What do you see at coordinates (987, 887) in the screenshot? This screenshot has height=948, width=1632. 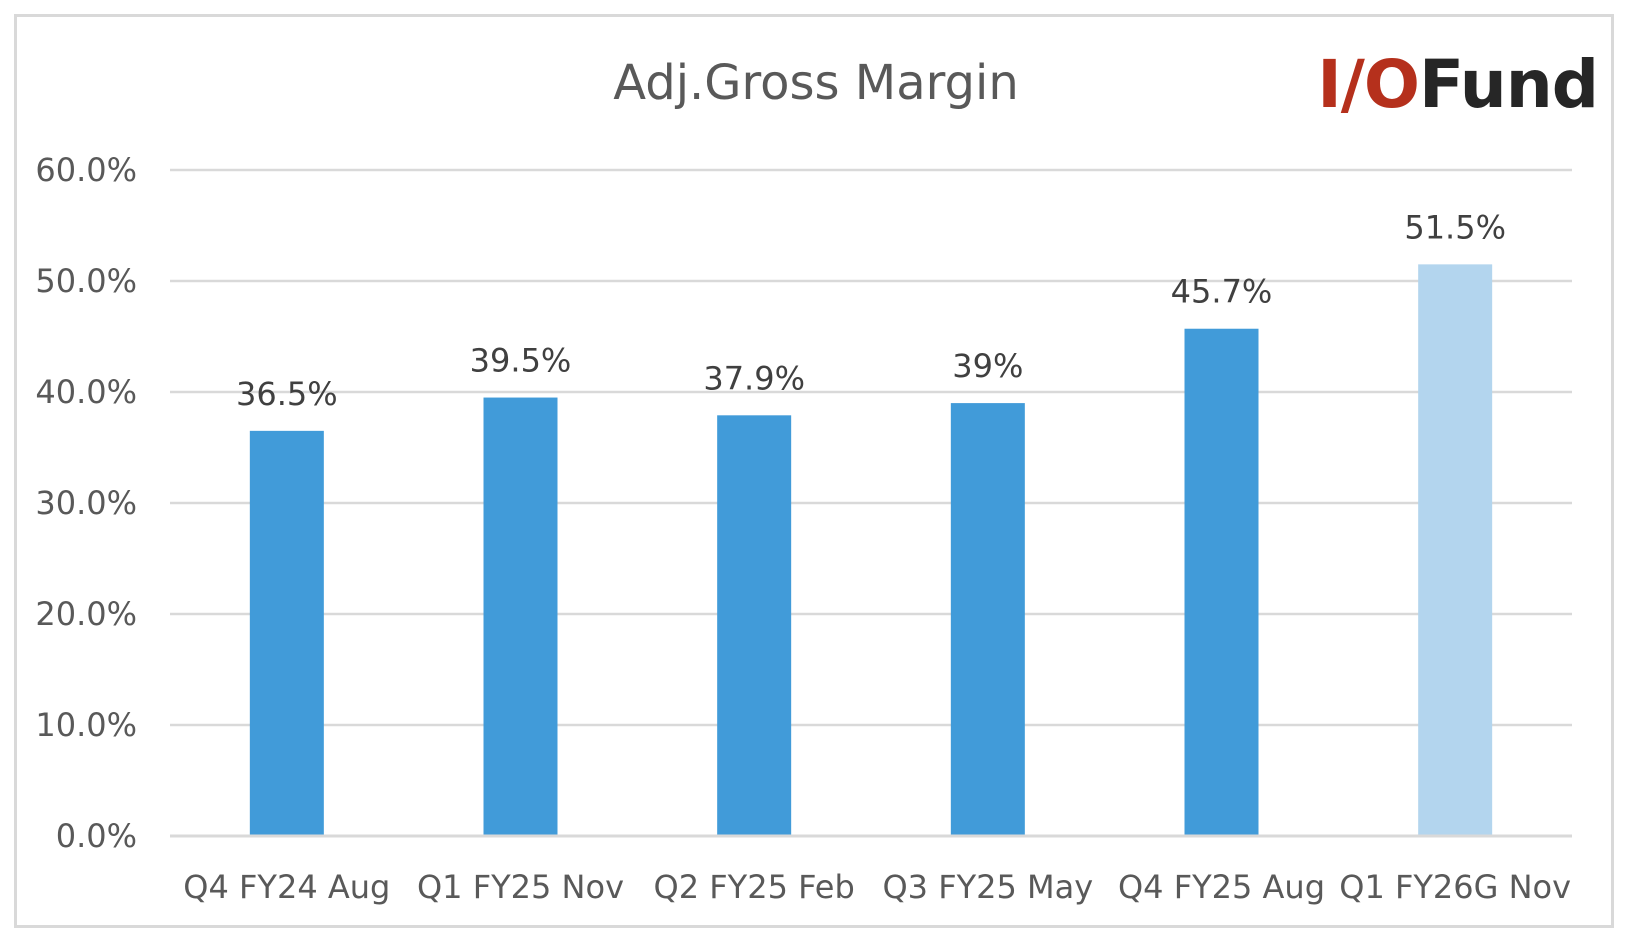 I see `x-tick-label: Q3 FY25 May` at bounding box center [987, 887].